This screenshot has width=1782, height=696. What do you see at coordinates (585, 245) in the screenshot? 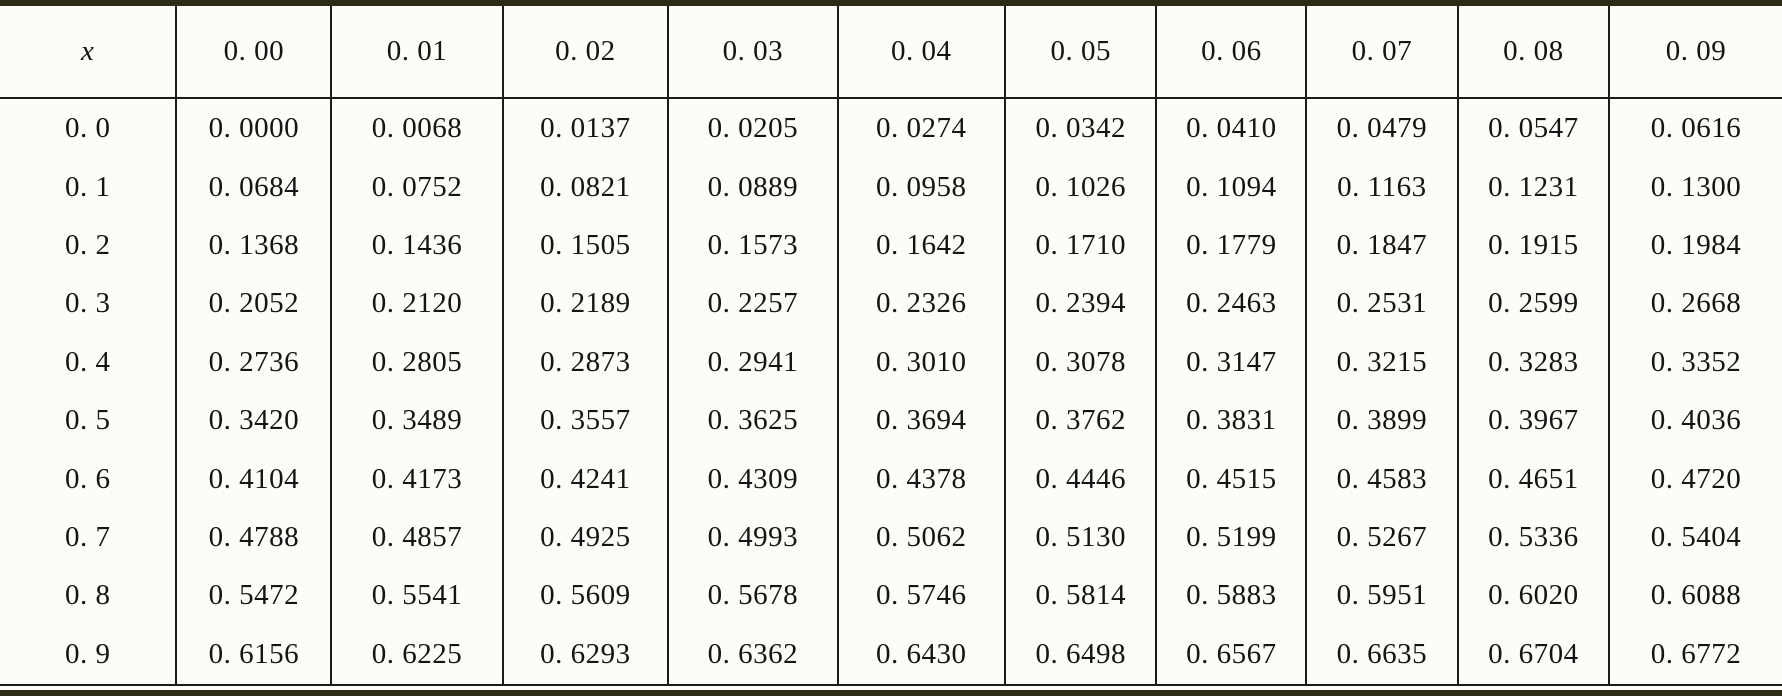
I see `value-cell: 0. 1505` at bounding box center [585, 245].